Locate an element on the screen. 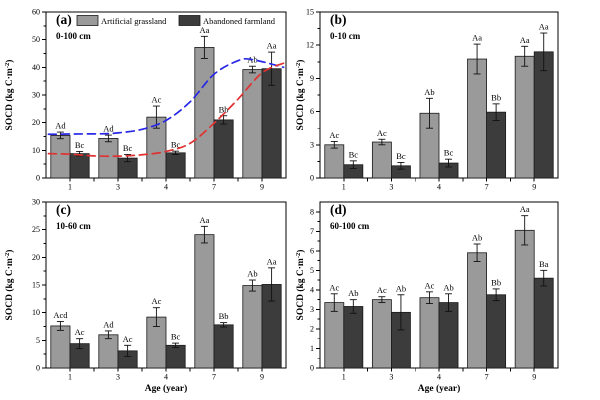 This screenshot has width=600, height=400. sig-label-artificial-grassland-age-3: Ac is located at coordinates (382, 290).